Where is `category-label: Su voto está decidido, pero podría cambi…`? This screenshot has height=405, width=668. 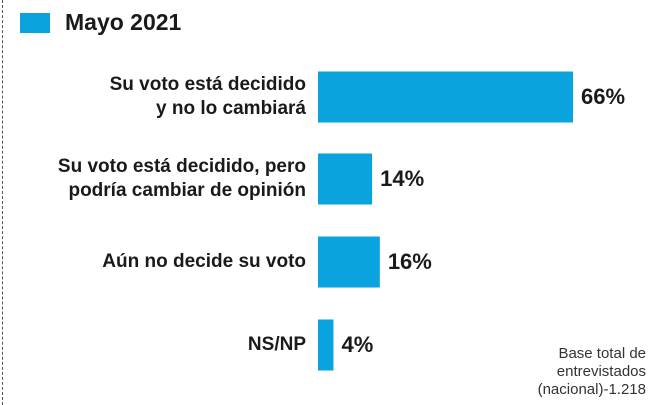
category-label: Su voto está decidido, pero podría cambi… is located at coordinates (181, 178).